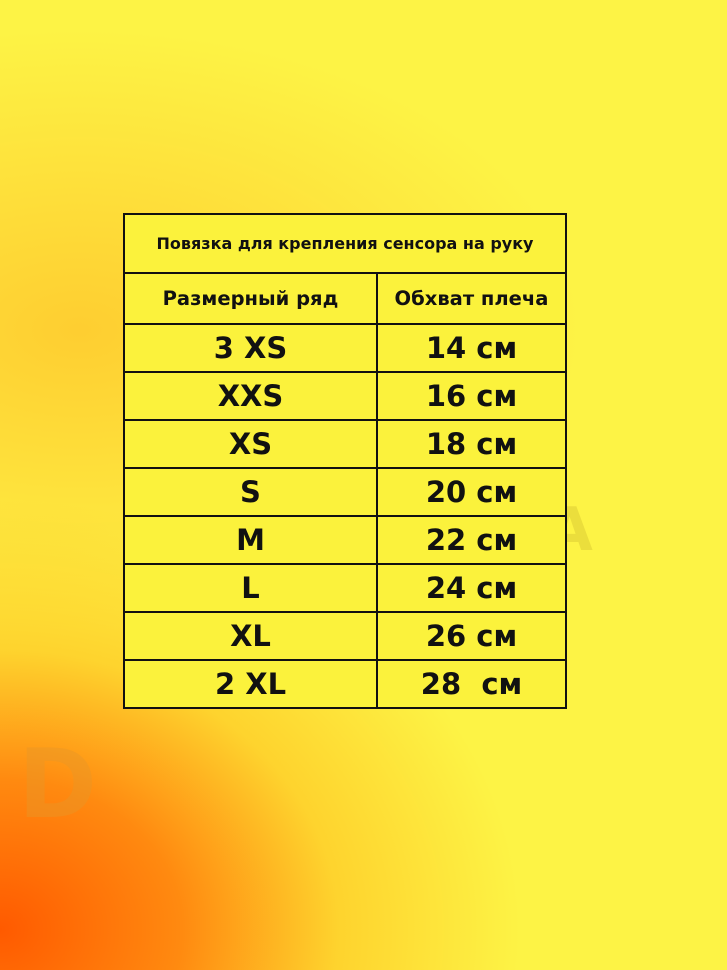 The image size is (727, 970). I want to click on table-row: XL 26 см, so click(345, 636).